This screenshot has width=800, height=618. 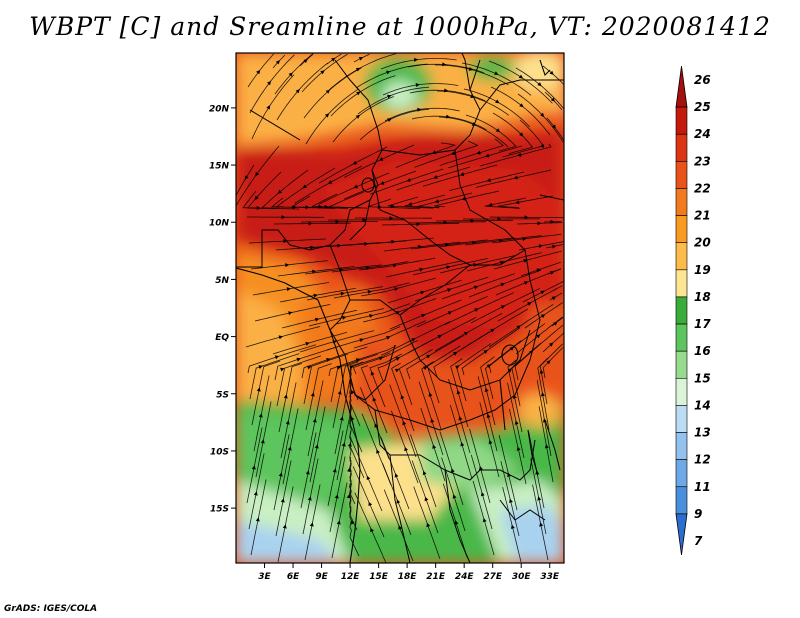 What do you see at coordinates (702, 487) in the screenshot?
I see `colorbar-label: 11` at bounding box center [702, 487].